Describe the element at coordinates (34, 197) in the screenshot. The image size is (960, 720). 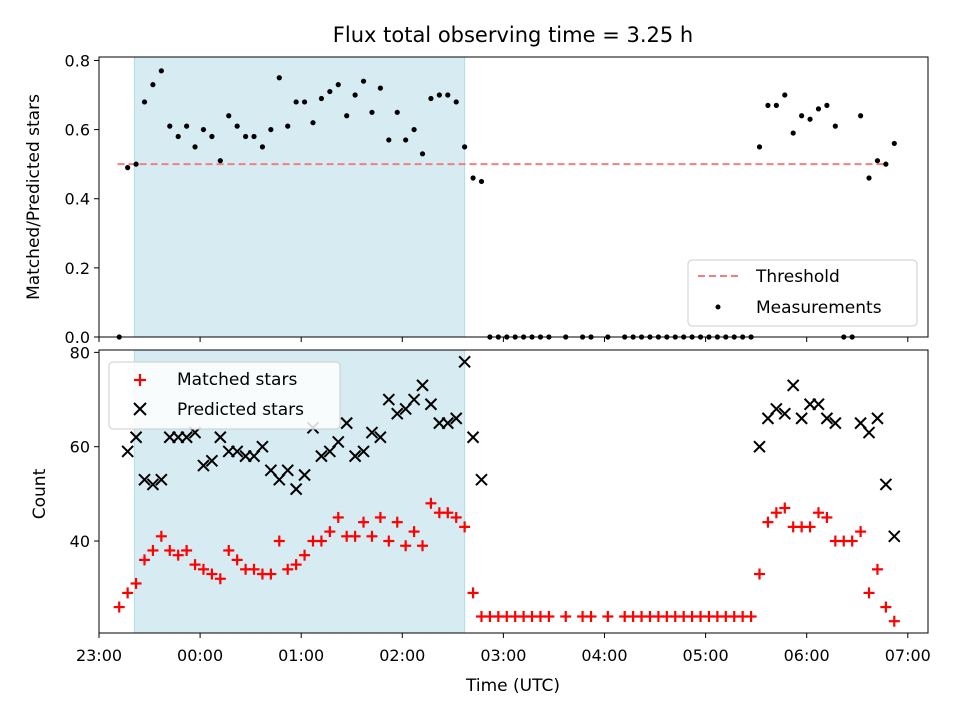
I see `top-y-axis-label: Matched/Predicted stars` at that location.